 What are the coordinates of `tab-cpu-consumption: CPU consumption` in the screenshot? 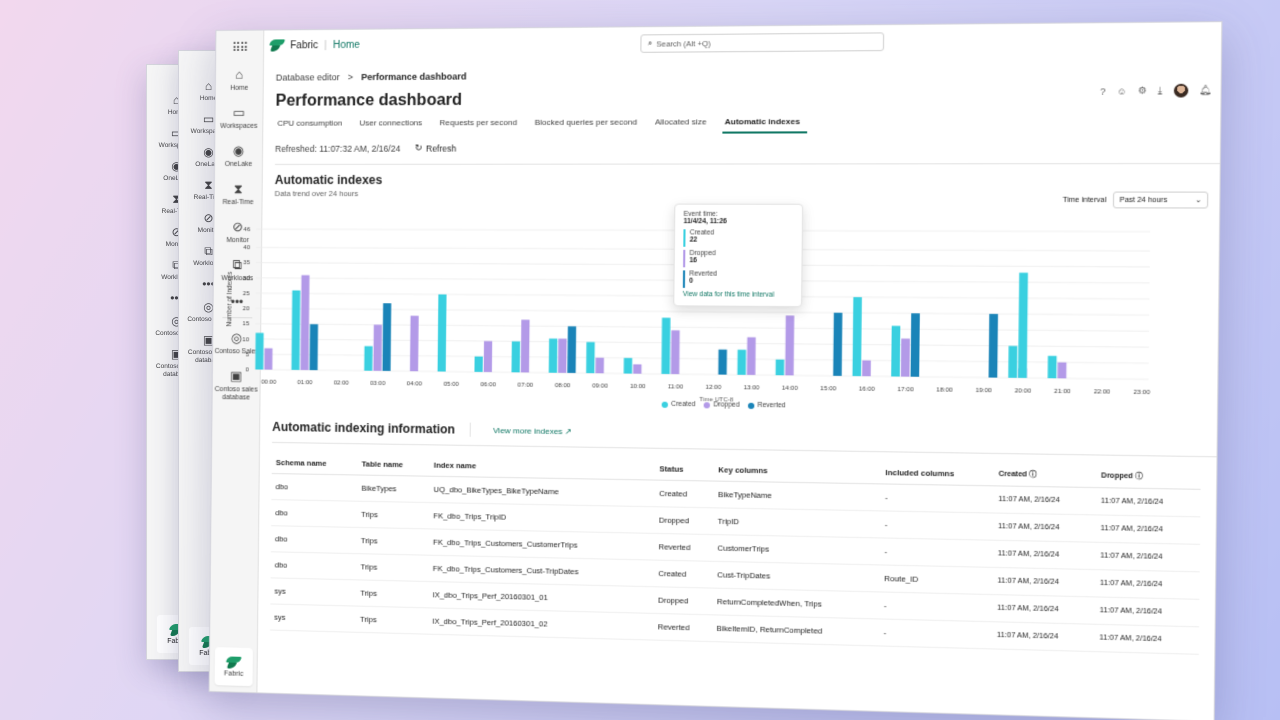 It's located at (312, 126).